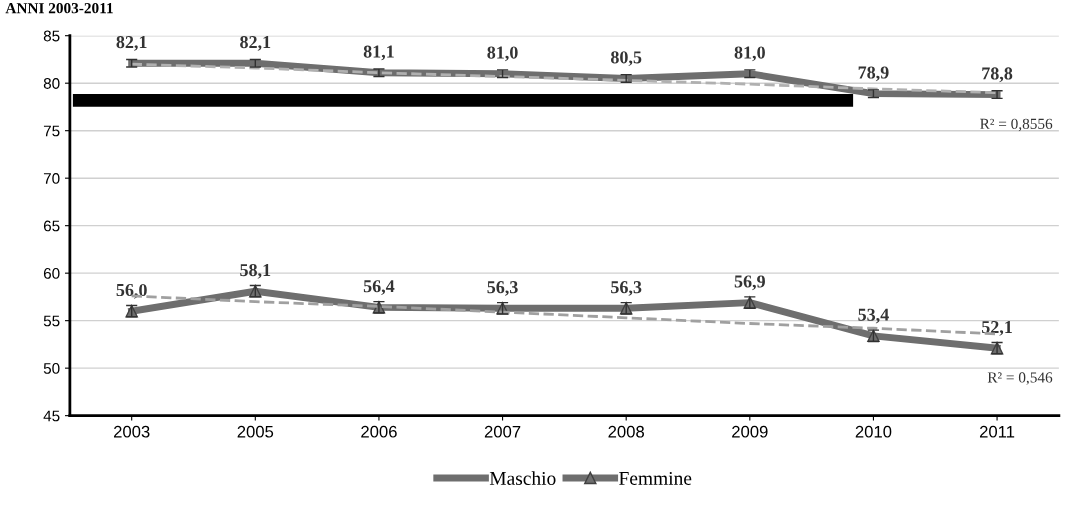 This screenshot has width=1075, height=510. Describe the element at coordinates (51, 226) in the screenshot. I see `y-tick-label: 65` at that location.